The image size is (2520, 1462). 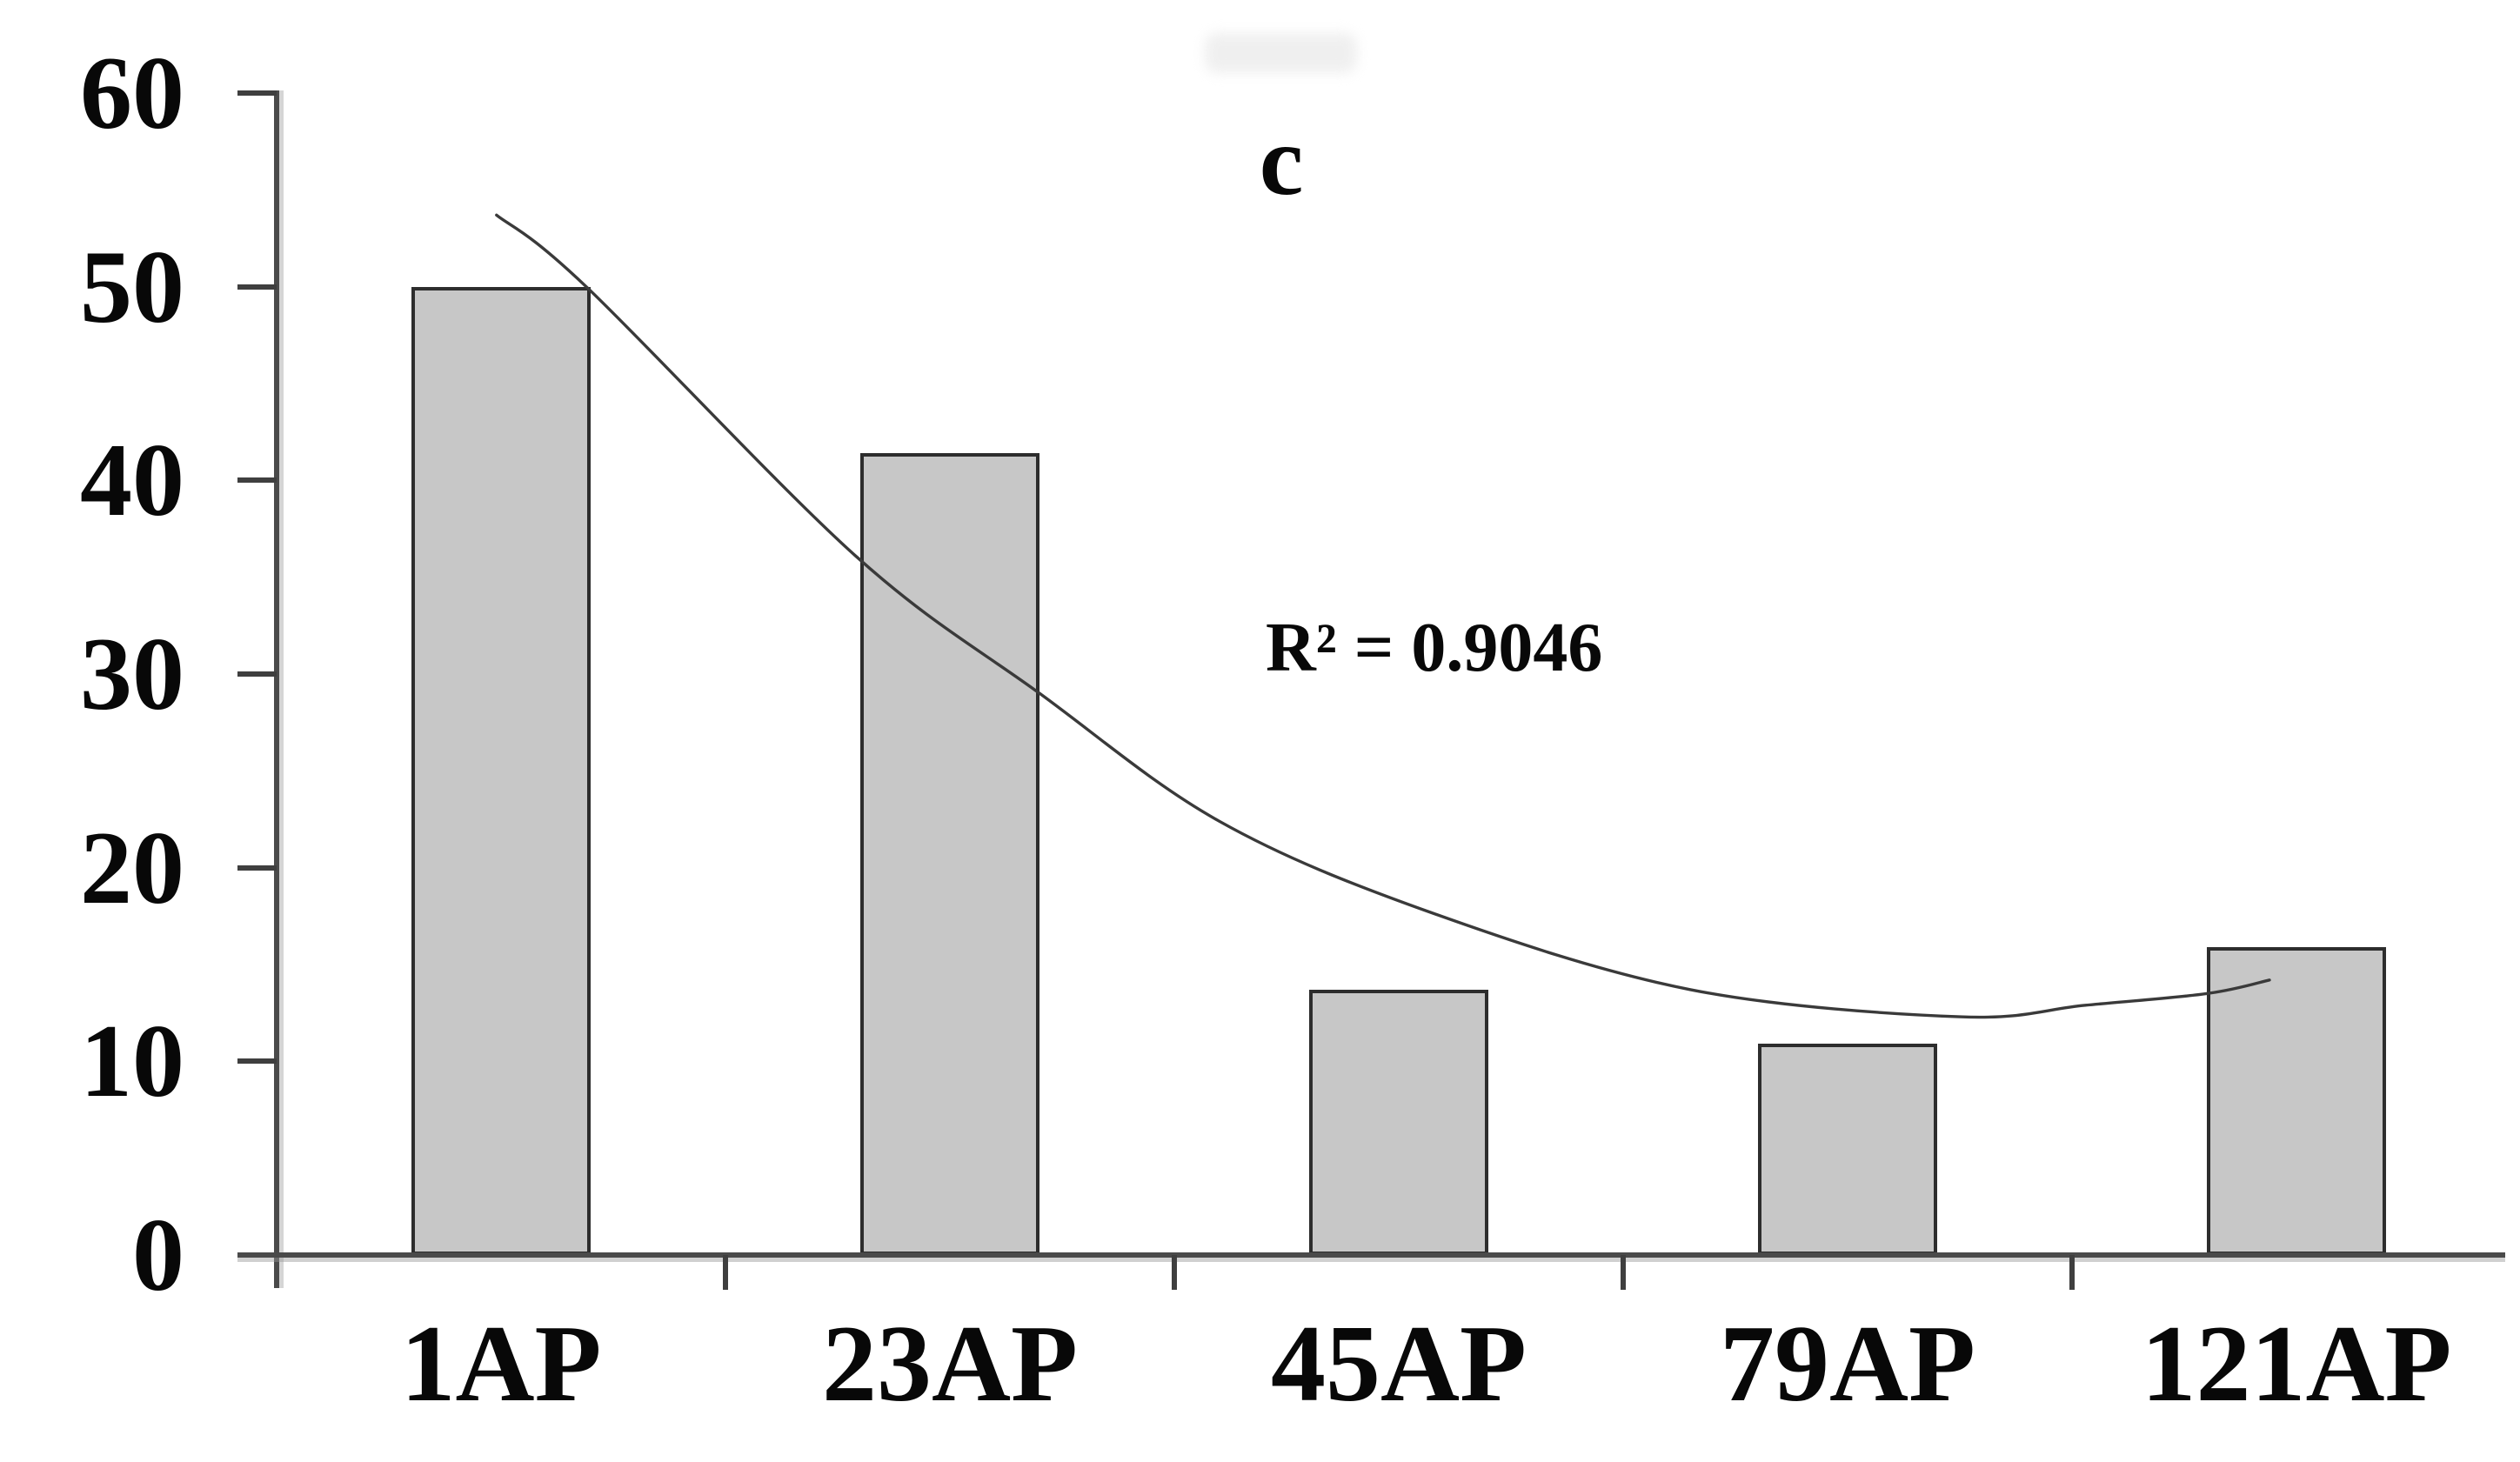 What do you see at coordinates (501, 1365) in the screenshot?
I see `x-category-label: 1AP` at bounding box center [501, 1365].